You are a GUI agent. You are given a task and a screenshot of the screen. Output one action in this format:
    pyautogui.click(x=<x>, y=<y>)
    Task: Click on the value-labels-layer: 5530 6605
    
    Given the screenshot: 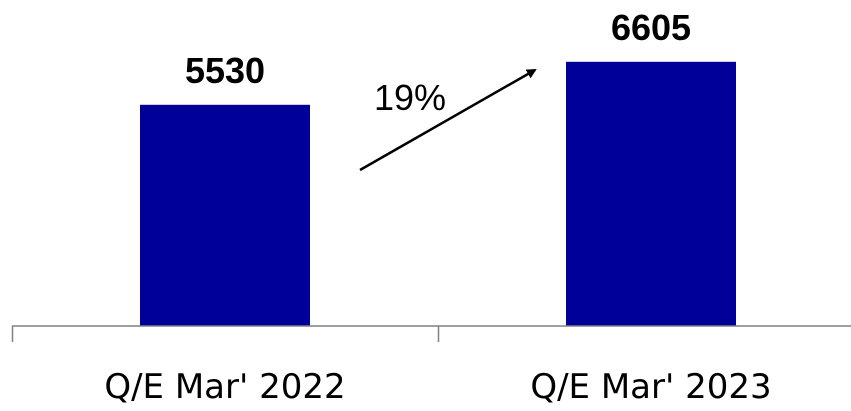 What is the action you would take?
    pyautogui.click(x=438, y=49)
    